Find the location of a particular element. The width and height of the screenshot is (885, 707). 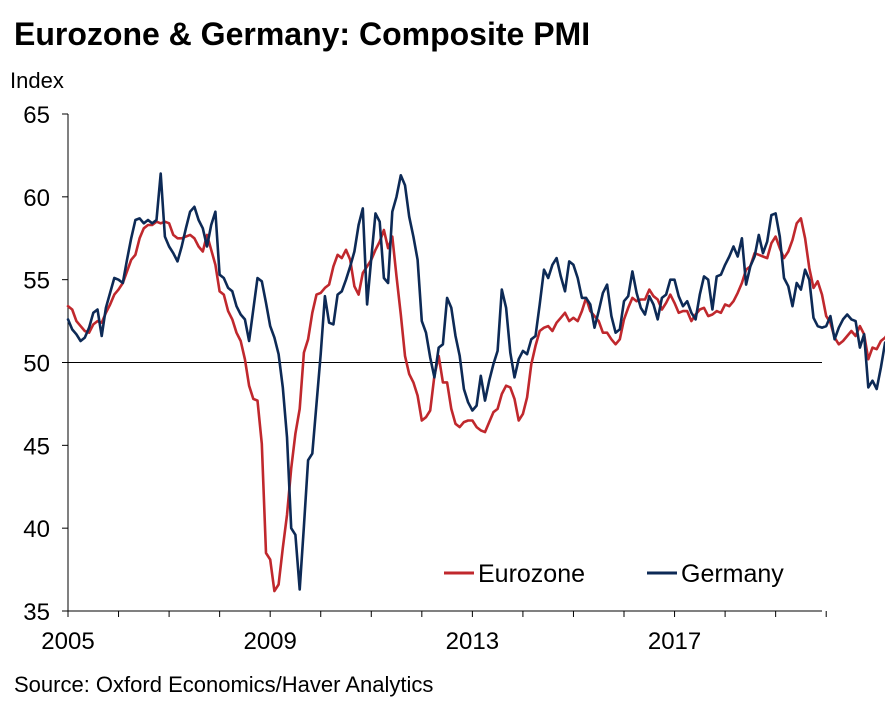

y-axis-label: Index is located at coordinates (37, 80).